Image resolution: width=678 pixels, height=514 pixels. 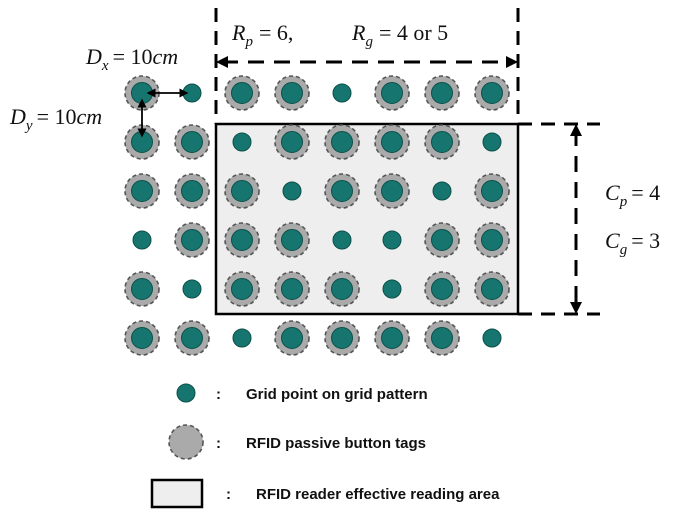 What do you see at coordinates (228, 494) in the screenshot?
I see `legend-area-colon: :` at bounding box center [228, 494].